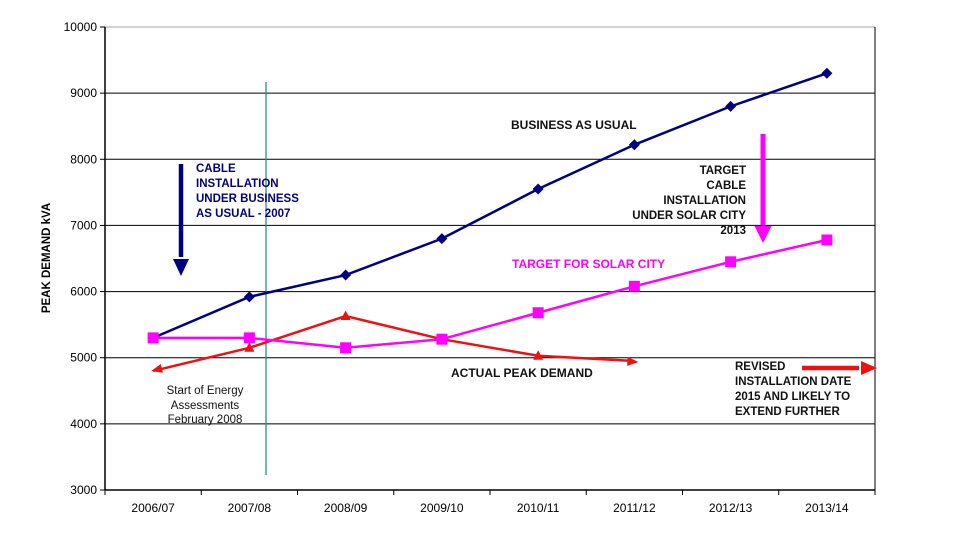 This screenshot has width=962, height=549. Describe the element at coordinates (83, 292) in the screenshot. I see `y-axis-tick-label: 6000` at that location.